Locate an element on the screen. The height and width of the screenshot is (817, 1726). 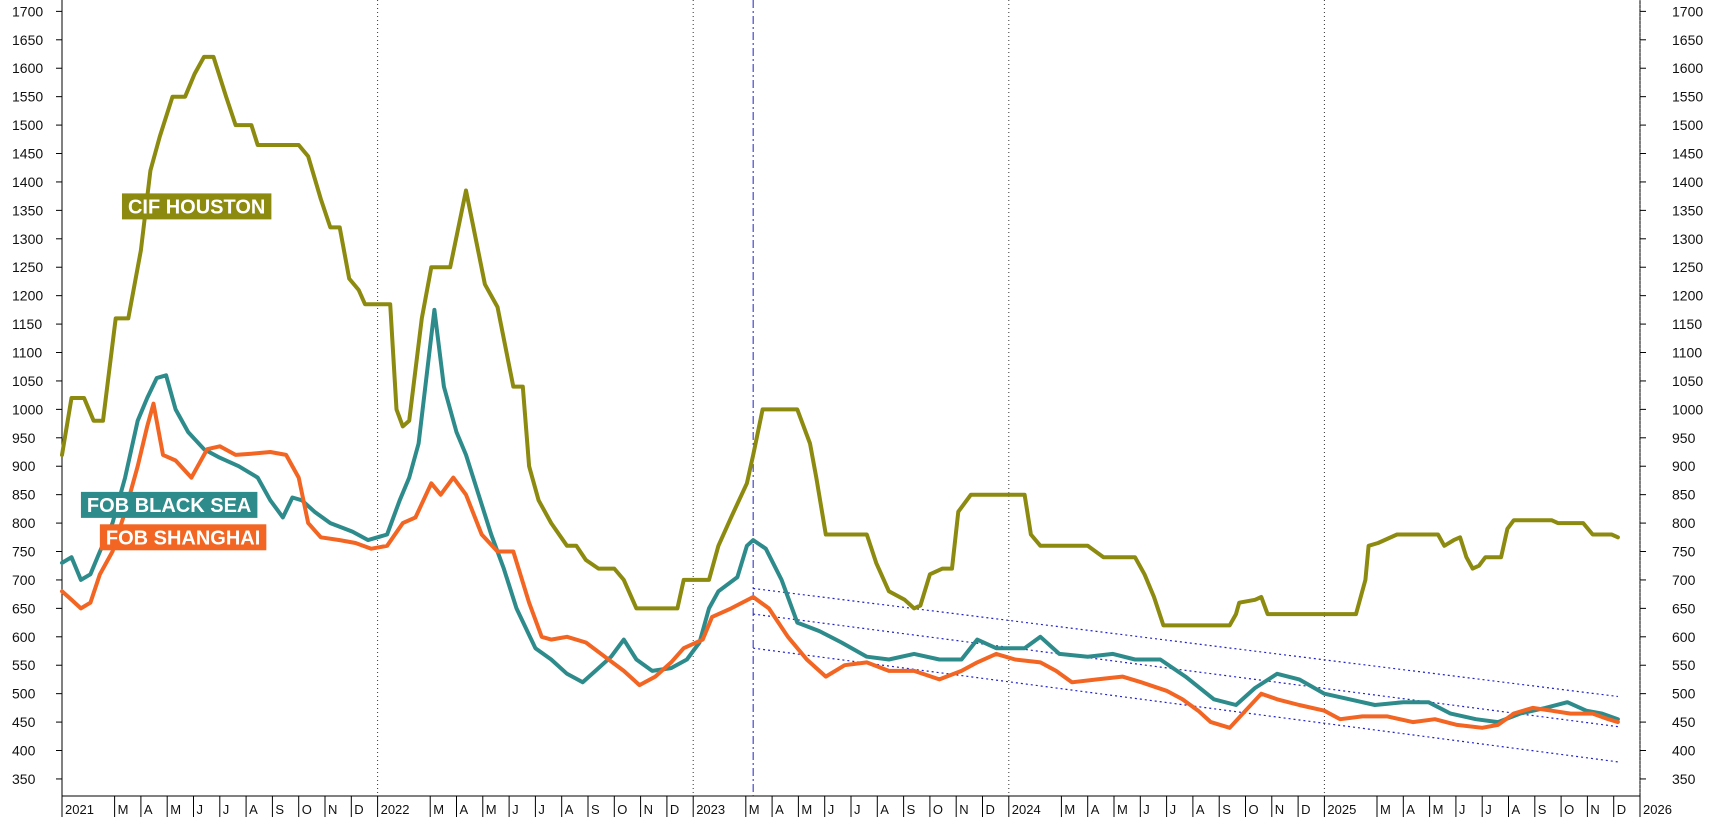
y-tick-label-left: 750 is located at coordinates (24, 552).